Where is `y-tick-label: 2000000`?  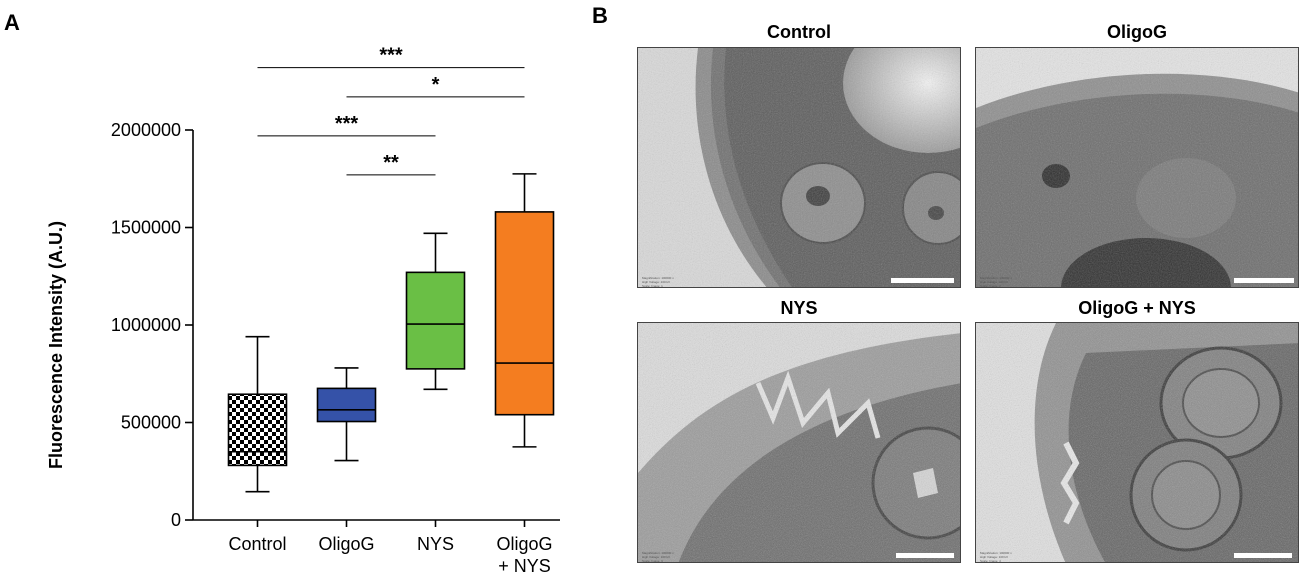
y-tick-label: 2000000 is located at coordinates (146, 130).